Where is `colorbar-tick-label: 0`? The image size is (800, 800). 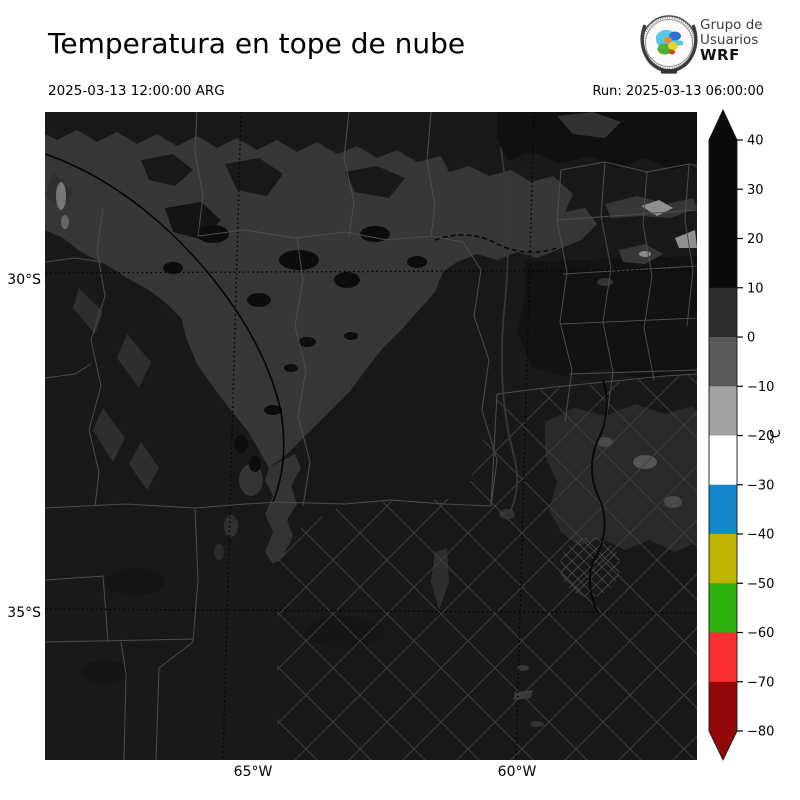 colorbar-tick-label: 0 is located at coordinates (751, 338).